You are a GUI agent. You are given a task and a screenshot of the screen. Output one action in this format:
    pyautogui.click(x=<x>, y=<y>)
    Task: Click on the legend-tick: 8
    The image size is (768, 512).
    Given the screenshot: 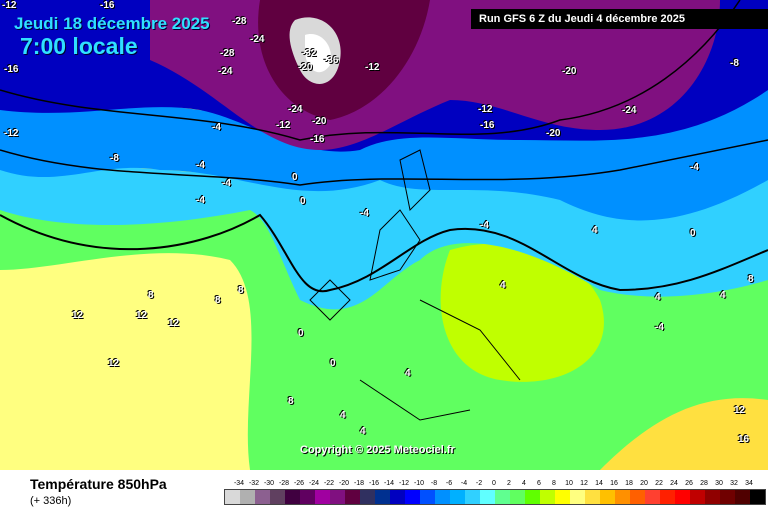 What is the action you would take?
    pyautogui.click(x=554, y=483)
    